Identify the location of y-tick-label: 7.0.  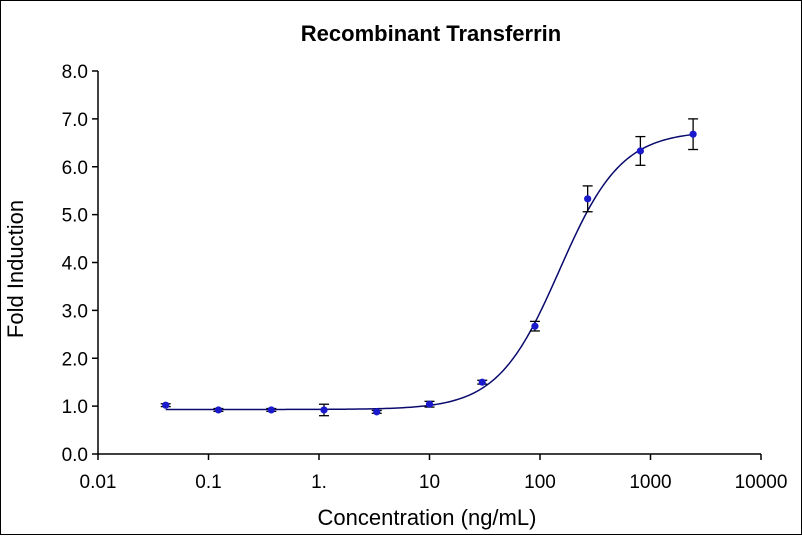
(75, 120).